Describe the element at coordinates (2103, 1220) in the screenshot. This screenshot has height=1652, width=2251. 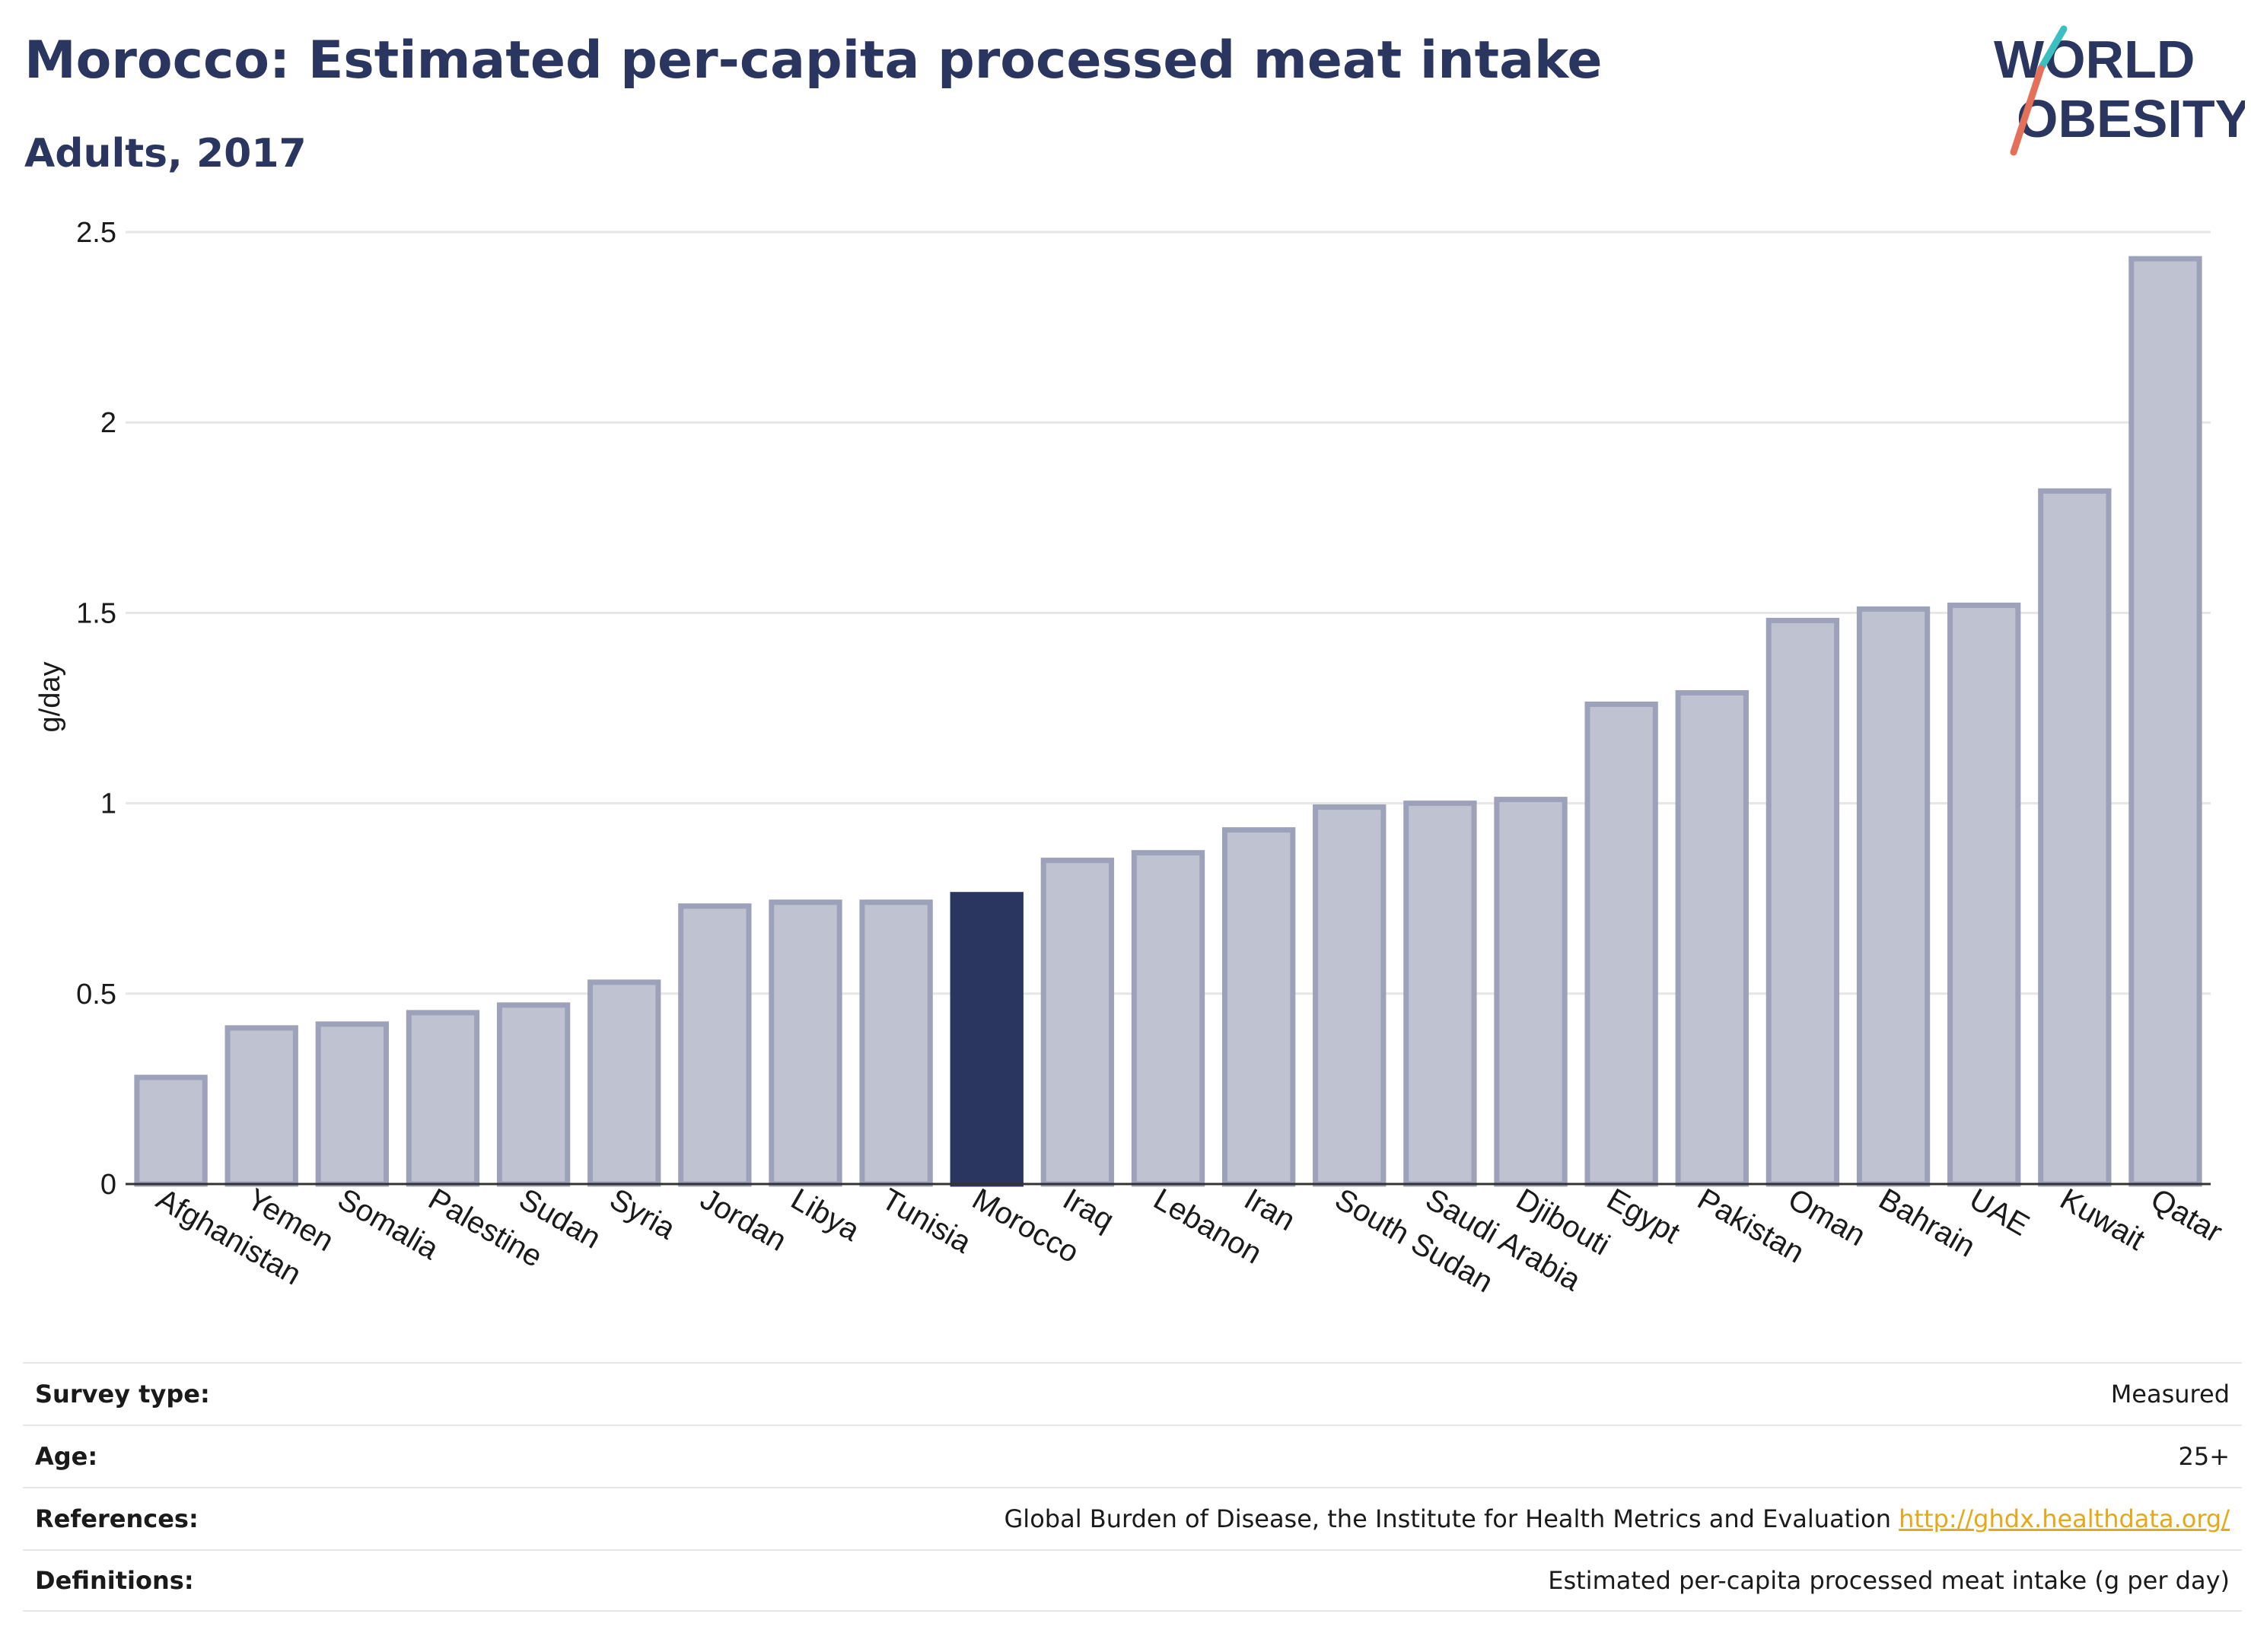
I see `x-tick-label: Kuwait` at that location.